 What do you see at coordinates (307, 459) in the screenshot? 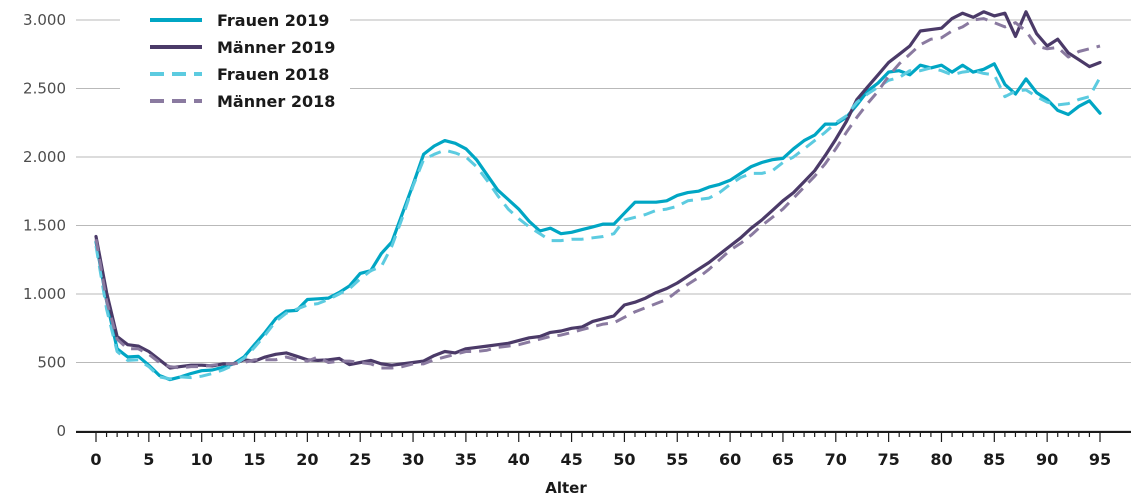
I see `x-tick-label: 20` at bounding box center [307, 459].